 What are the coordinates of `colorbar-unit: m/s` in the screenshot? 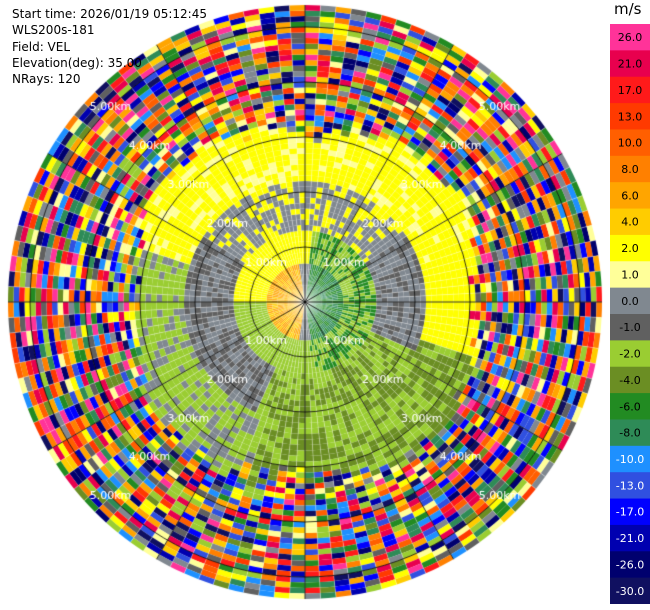 It's located at (628, 9).